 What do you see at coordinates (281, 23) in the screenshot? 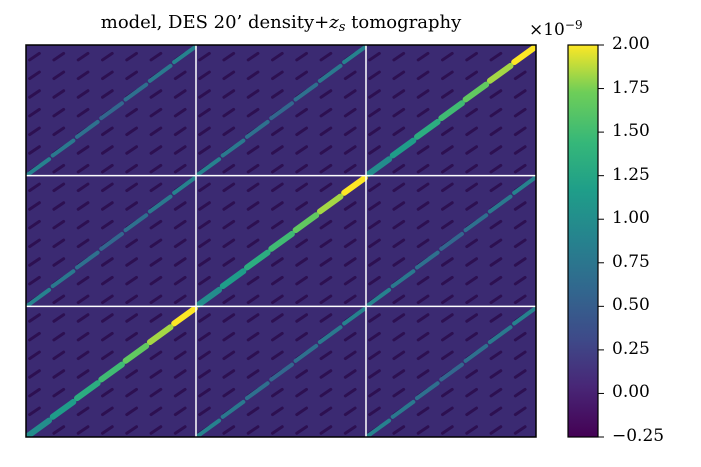
I see `chart-title: model, DES 20’ density+zs tomography` at bounding box center [281, 23].